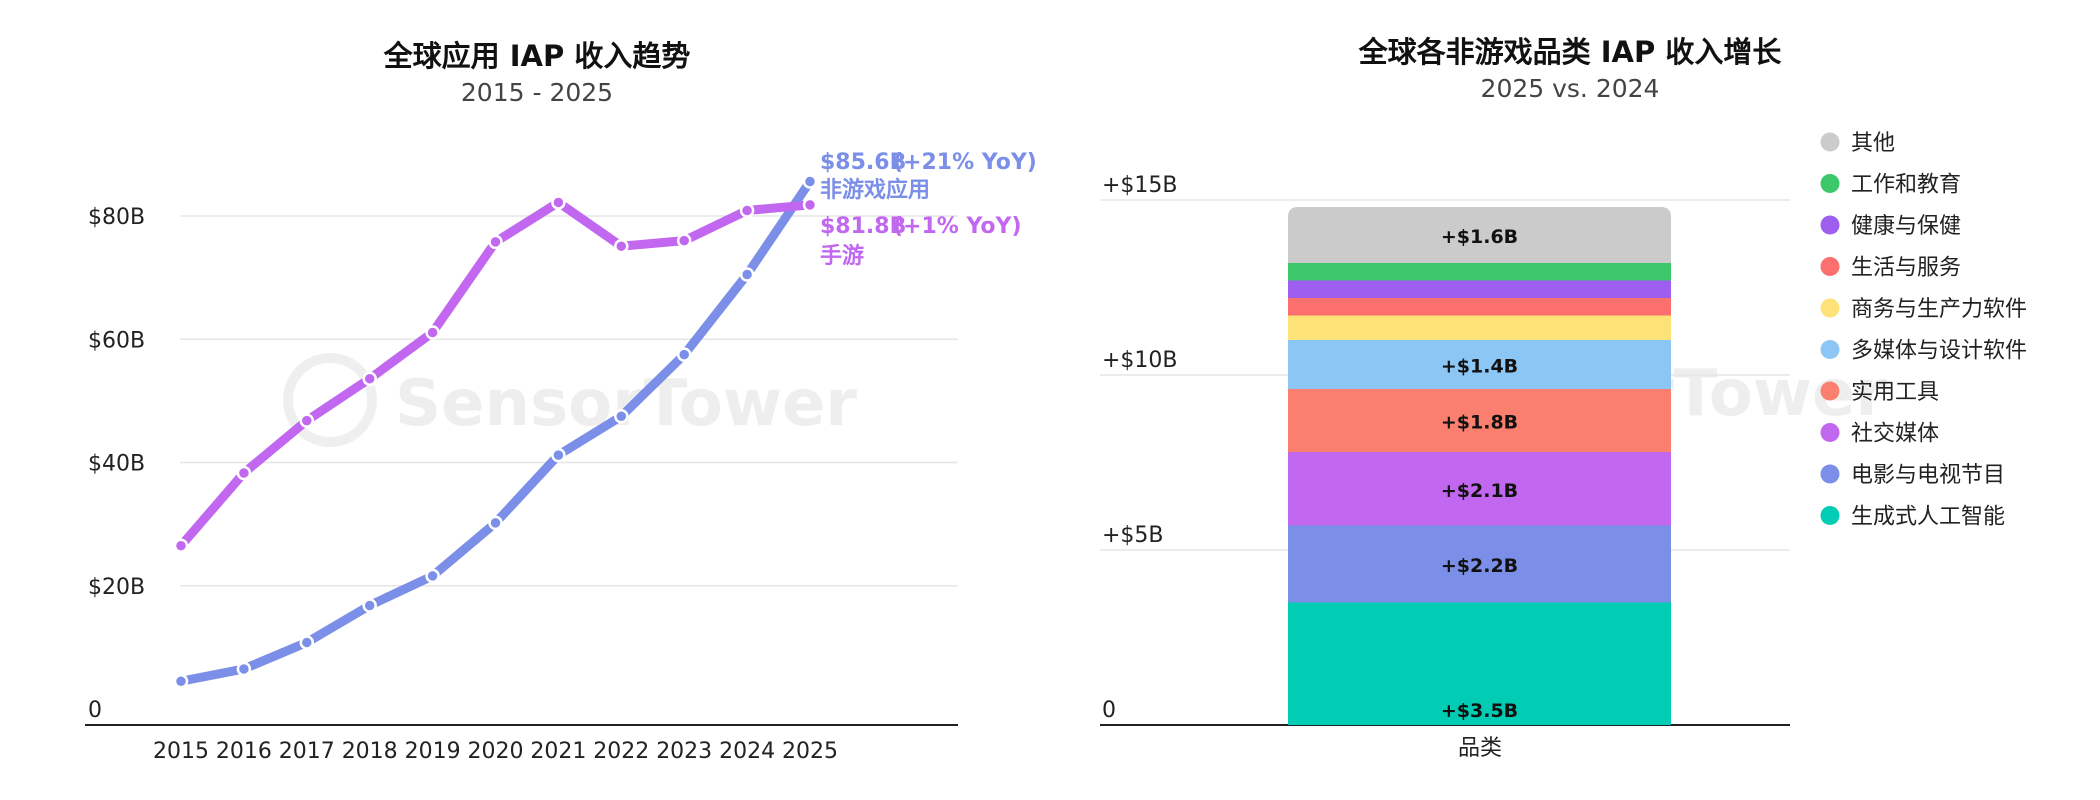 The width and height of the screenshot is (2100, 800). I want to click on bar-segment-label: +$1.4B, so click(1479, 367).